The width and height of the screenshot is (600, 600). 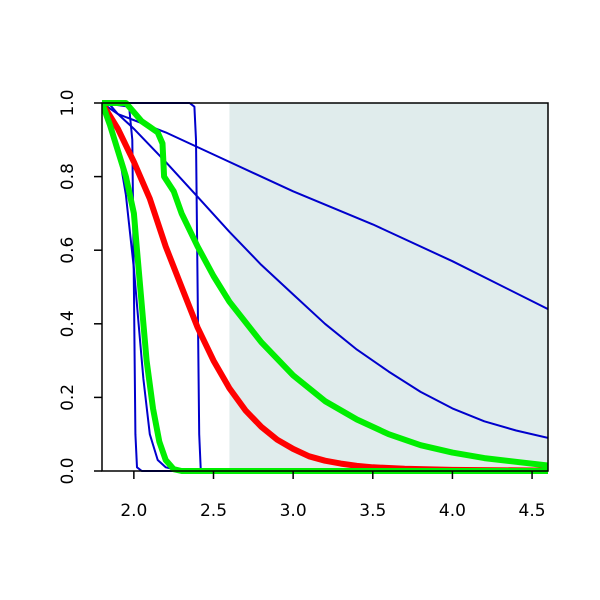 I want to click on x-tick-label-3: 3.0, so click(x=293, y=511).